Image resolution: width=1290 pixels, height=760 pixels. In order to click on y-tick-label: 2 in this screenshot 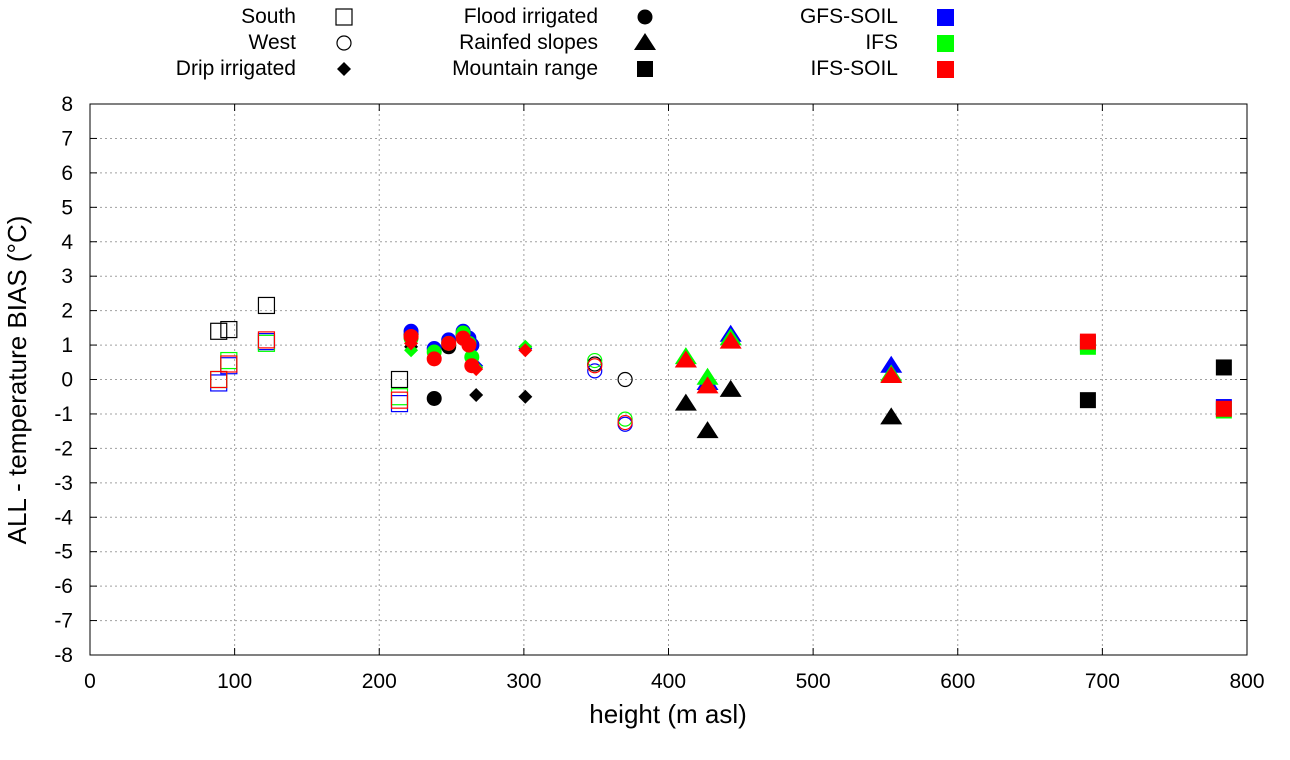, I will do `click(67, 311)`.